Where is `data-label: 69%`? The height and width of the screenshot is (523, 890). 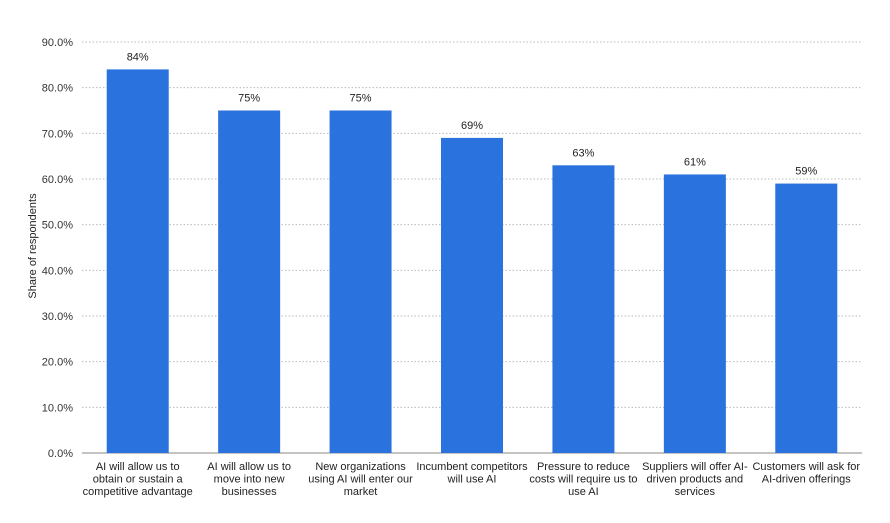 data-label: 69% is located at coordinates (472, 126).